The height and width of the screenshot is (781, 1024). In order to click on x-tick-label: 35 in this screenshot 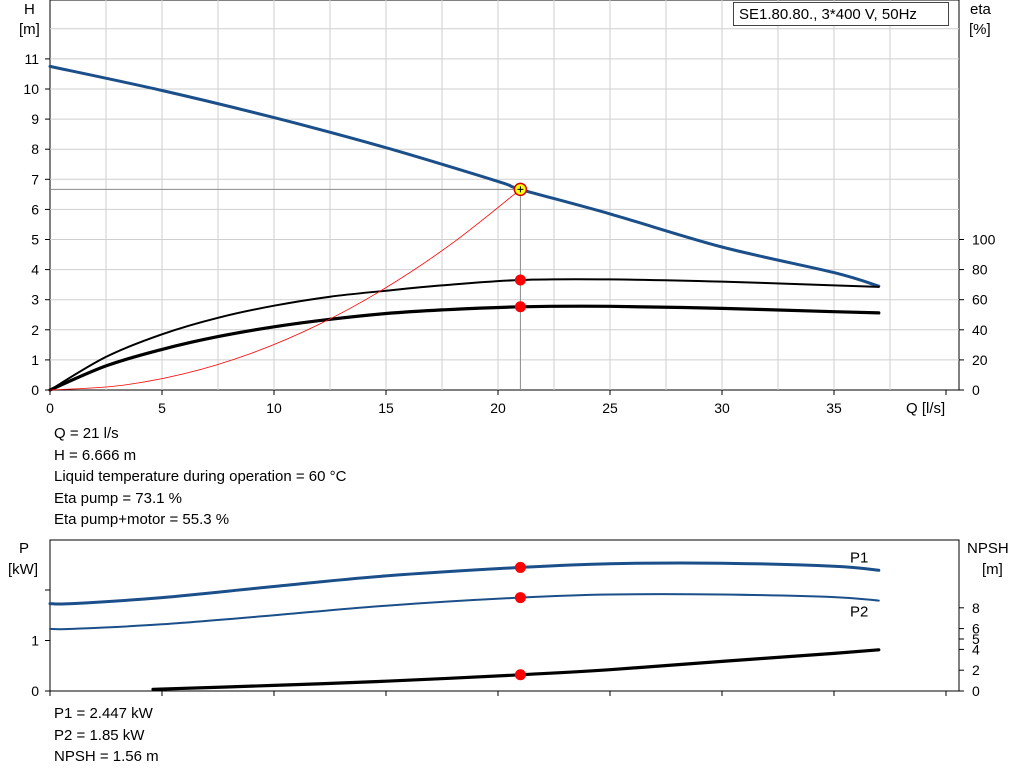, I will do `click(834, 408)`.